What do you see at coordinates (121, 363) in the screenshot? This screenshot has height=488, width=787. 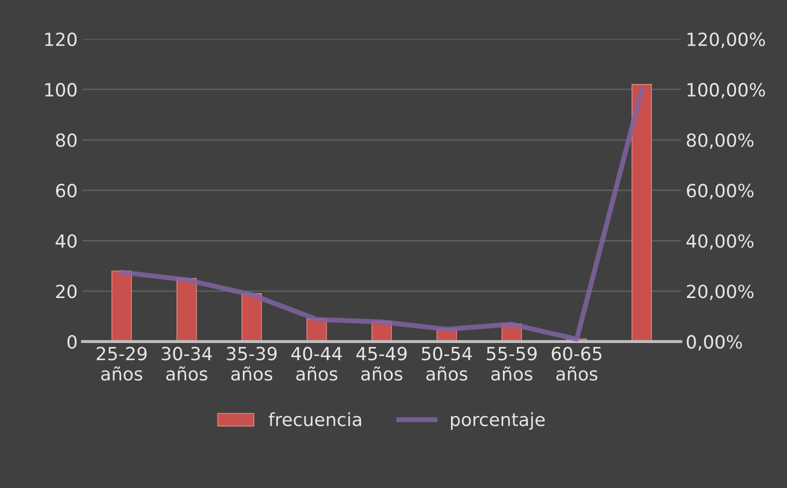 I see `x-tick-label: 25-29 años` at bounding box center [121, 363].